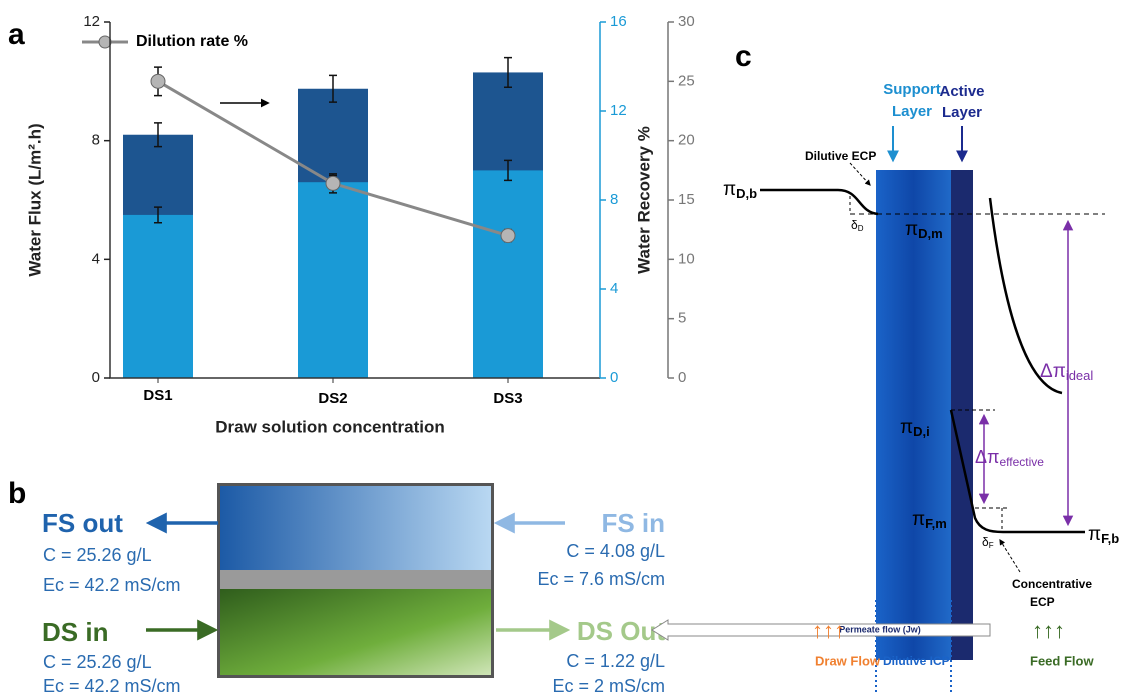  I want to click on y2-tick-label: 12, so click(618, 110).